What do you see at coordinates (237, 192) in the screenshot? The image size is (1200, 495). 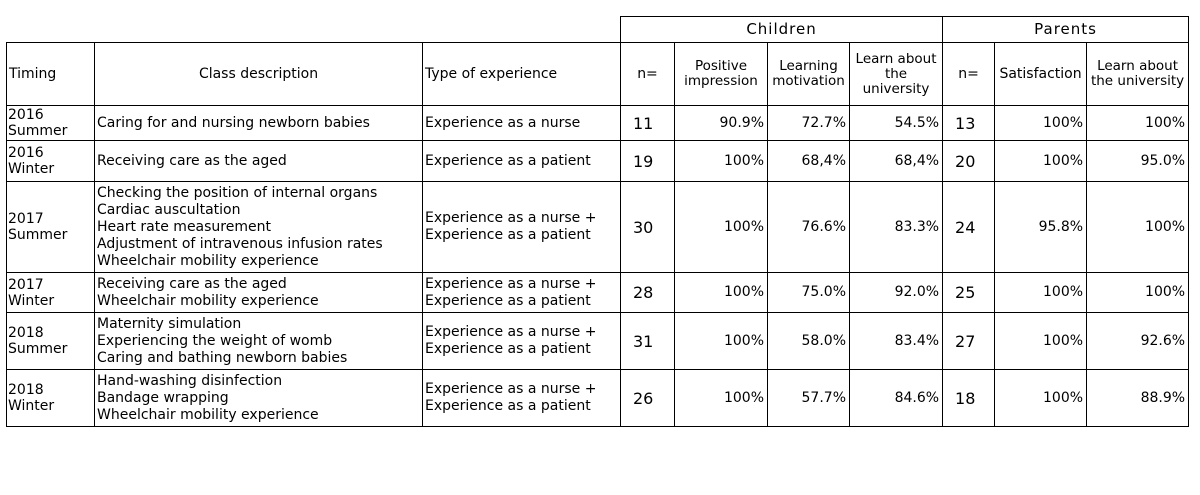 I see `class-description-cell-line: Checking the position of internal organs` at bounding box center [237, 192].